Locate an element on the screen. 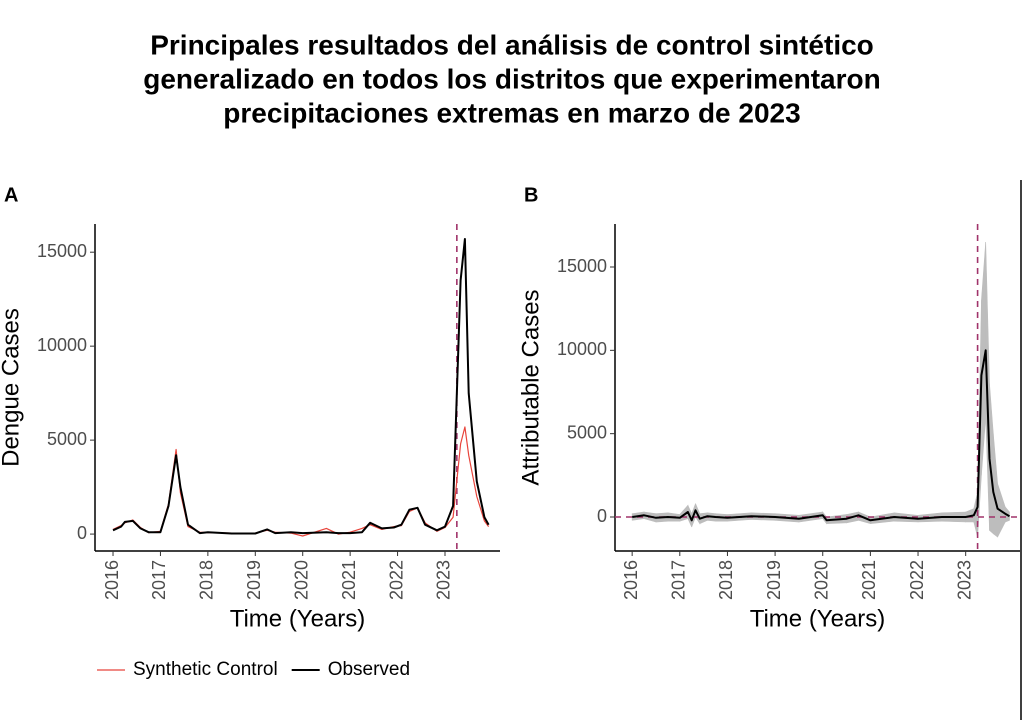 The image size is (1024, 720). confidence-band is located at coordinates (995, 485).